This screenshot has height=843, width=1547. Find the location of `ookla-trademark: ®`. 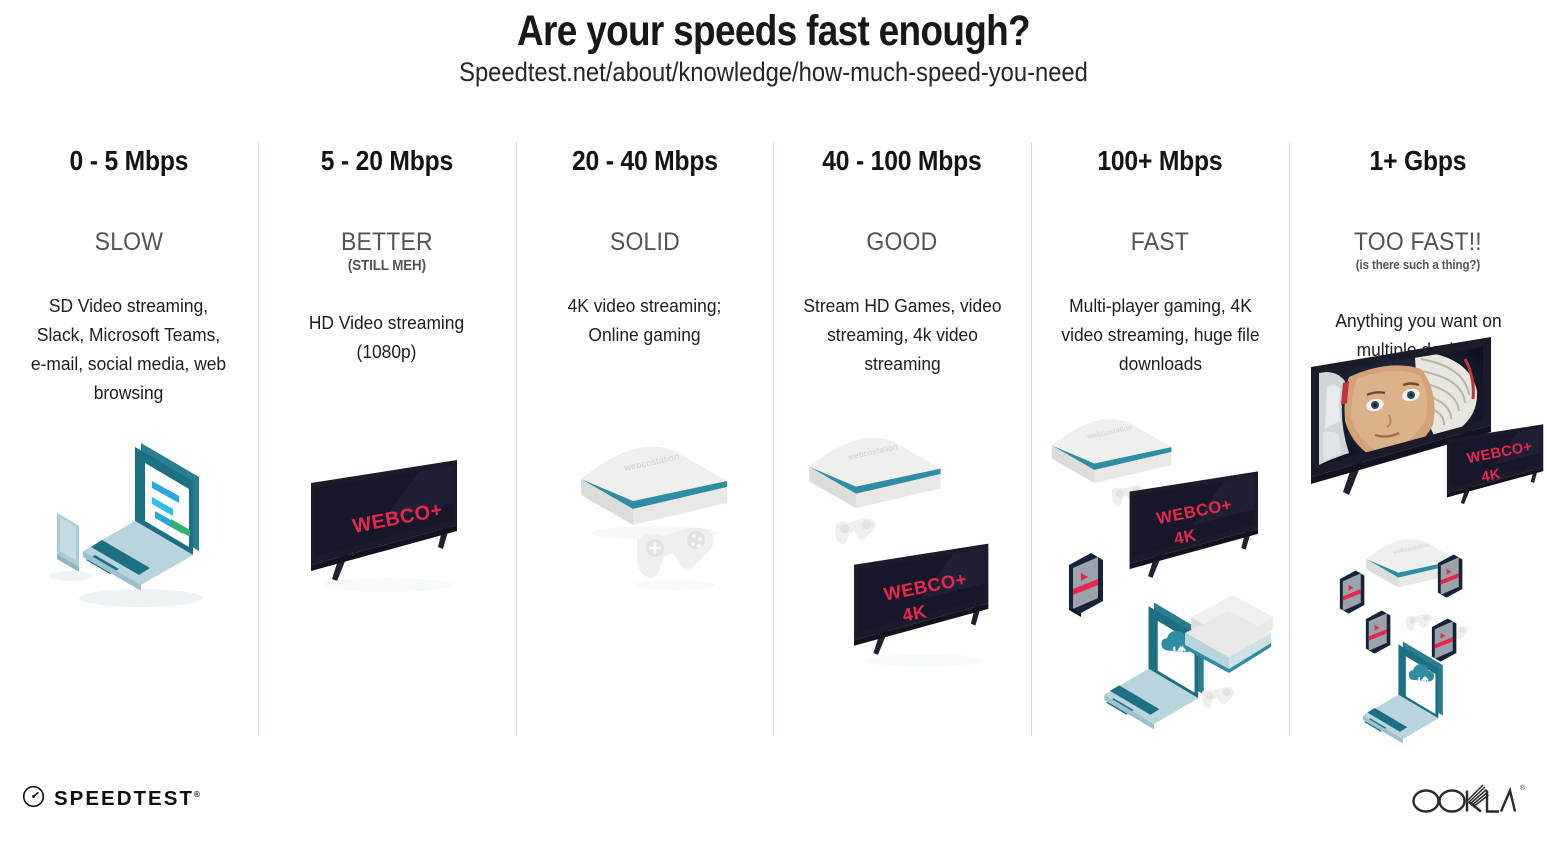

ookla-trademark: ® is located at coordinates (1522, 788).